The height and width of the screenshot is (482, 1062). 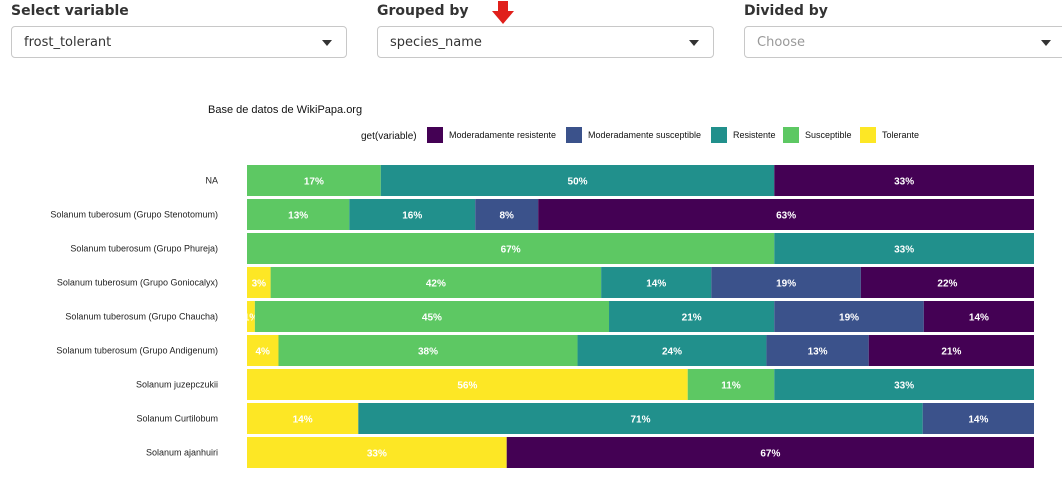 What do you see at coordinates (182, 453) in the screenshot?
I see `category-label: Solanum ajanhuiri` at bounding box center [182, 453].